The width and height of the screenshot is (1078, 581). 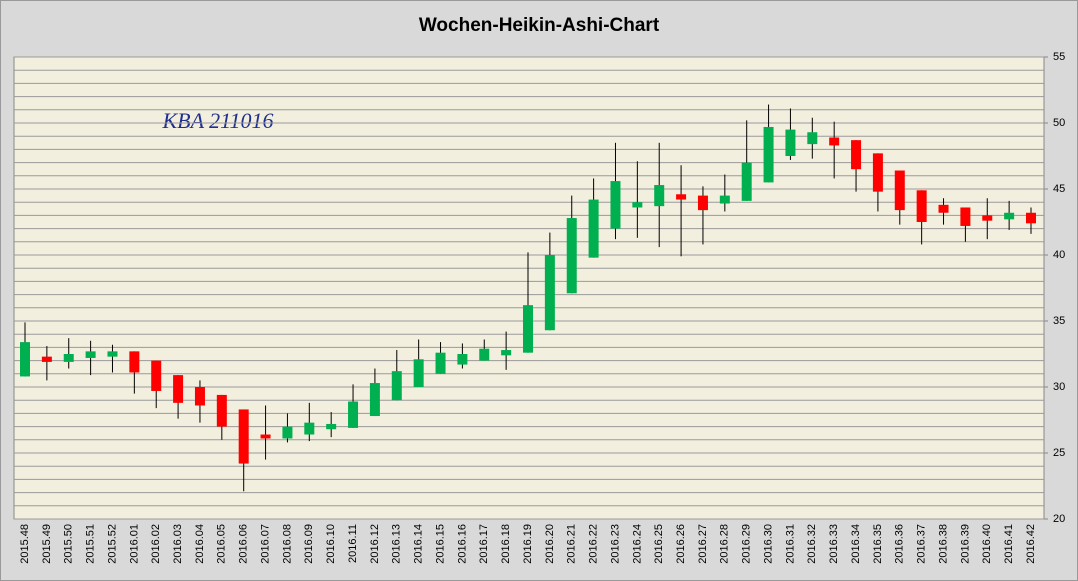 What do you see at coordinates (539, 25) in the screenshot?
I see `chart-title: Wochen-Heikin-Ashi-Chart` at bounding box center [539, 25].